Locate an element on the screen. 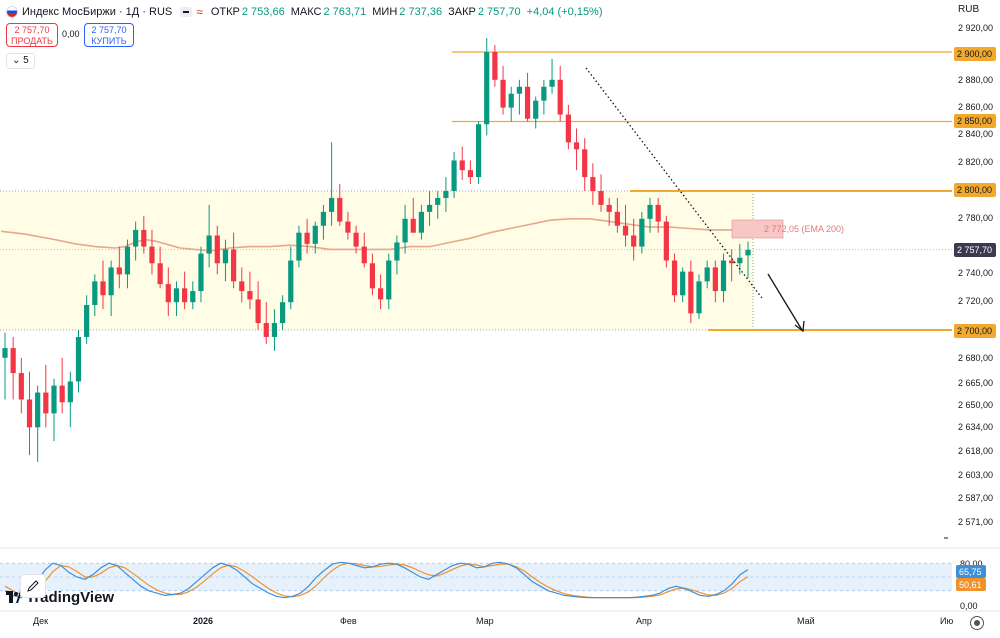 The width and height of the screenshot is (1000, 638). buy-button: 2 757,70 КУПИТЬ is located at coordinates (109, 35).